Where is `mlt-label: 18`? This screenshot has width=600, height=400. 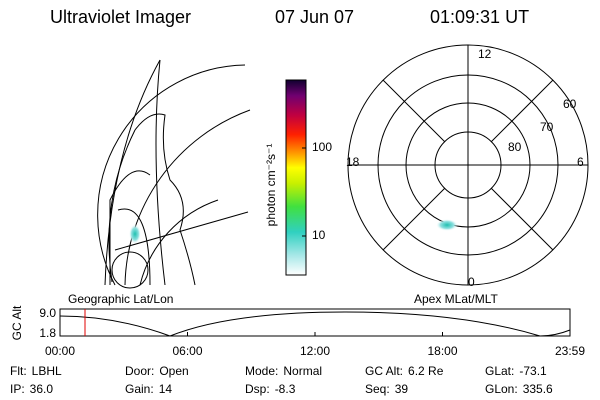
mlt-label: 18 is located at coordinates (353, 162).